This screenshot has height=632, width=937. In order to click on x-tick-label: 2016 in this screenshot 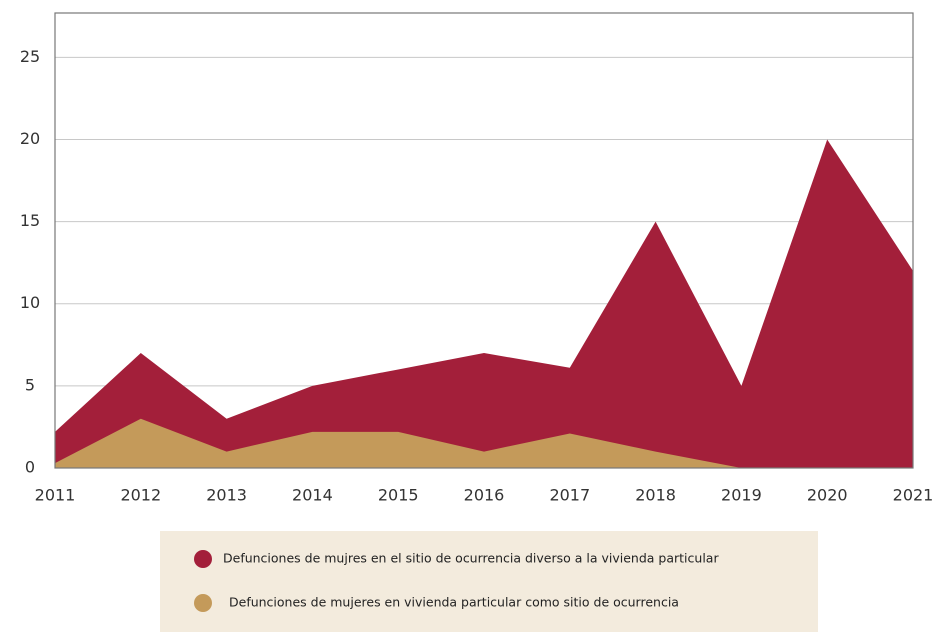, I will do `click(484, 495)`.